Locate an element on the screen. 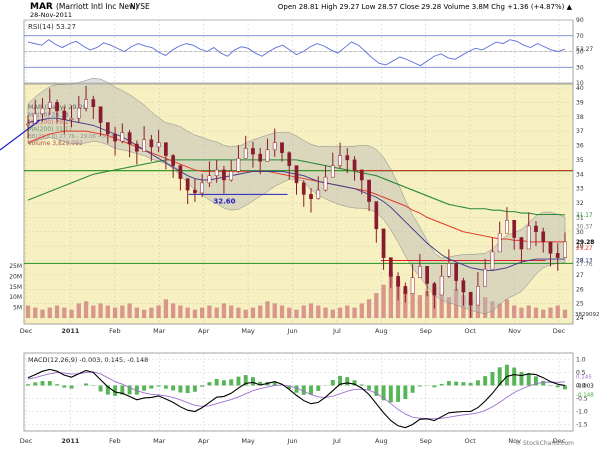 This screenshot has width=600, height=450. x-tick-label: Dec is located at coordinates (559, 441).